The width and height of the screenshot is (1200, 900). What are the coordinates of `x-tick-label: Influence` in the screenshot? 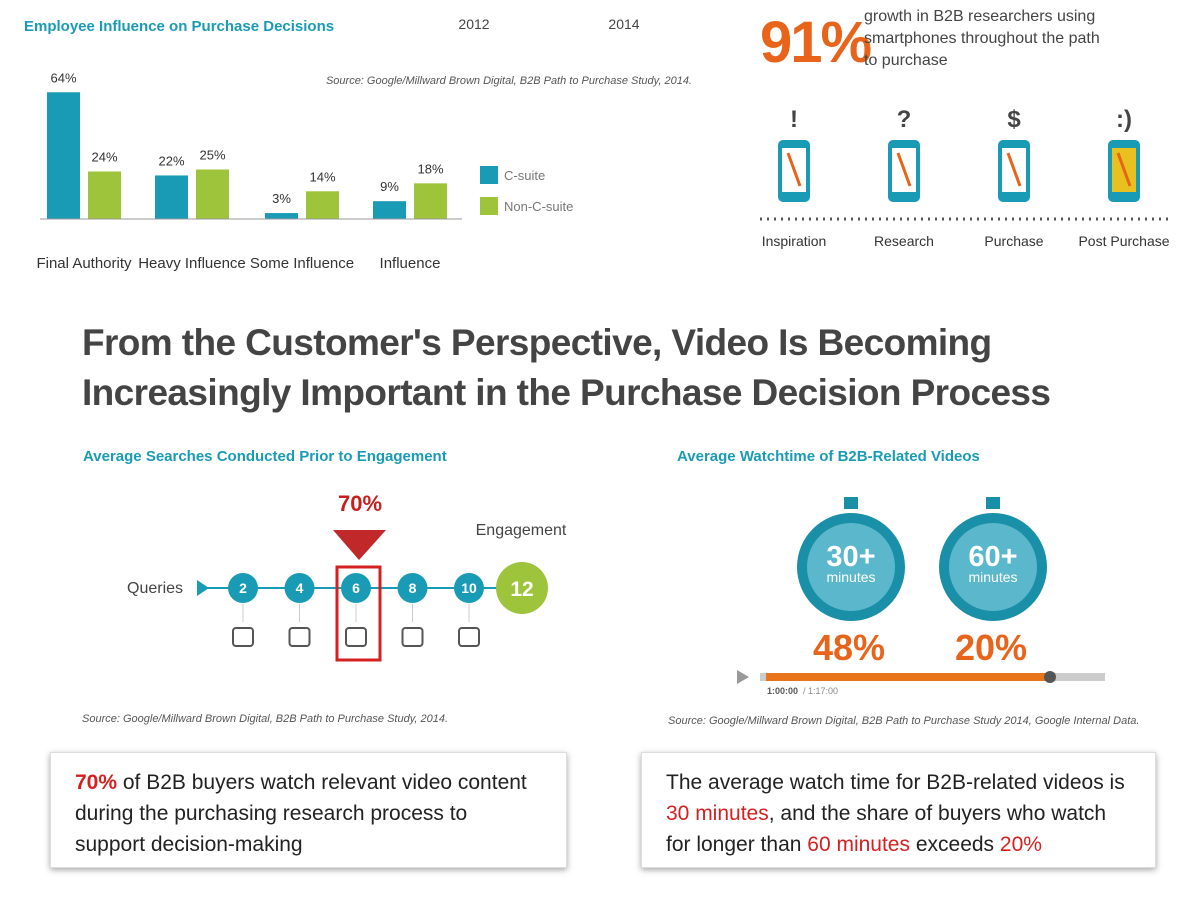 It's located at (410, 263).